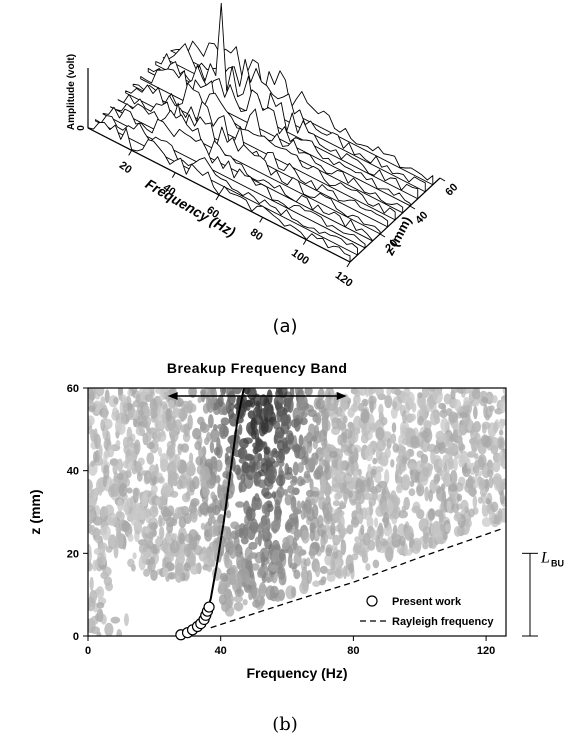  I want to click on z-tick-label: 60, so click(451, 189).